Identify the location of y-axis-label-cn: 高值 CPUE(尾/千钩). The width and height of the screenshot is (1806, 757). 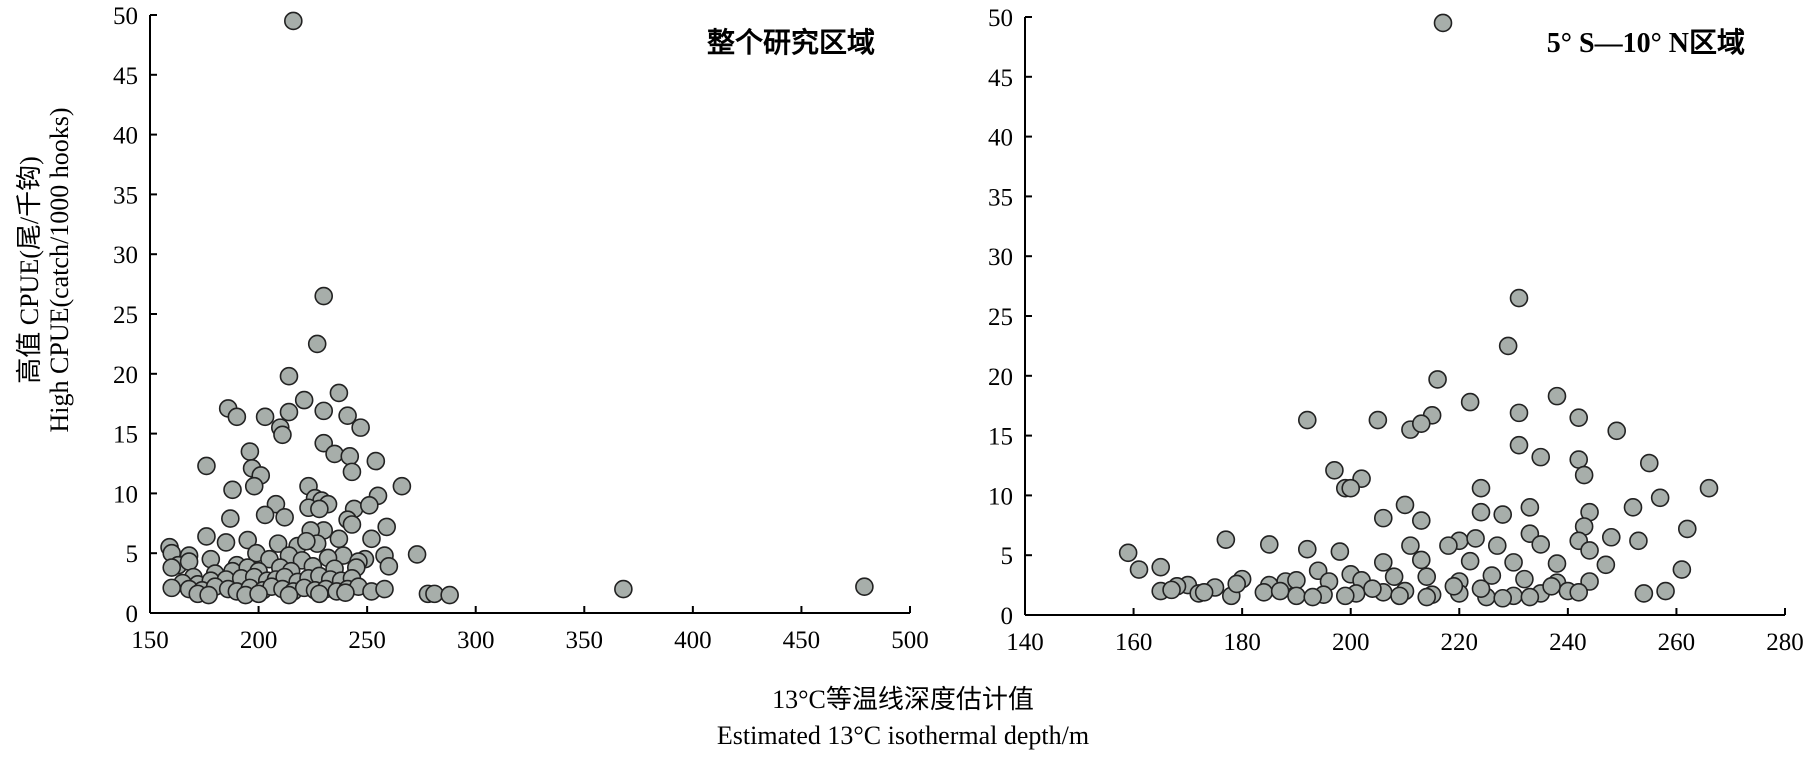
(29, 270).